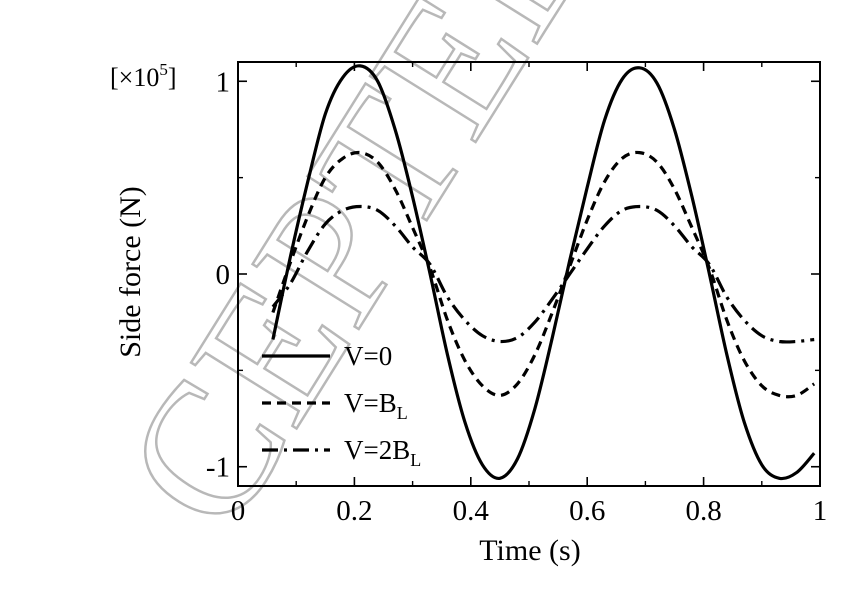 This screenshot has width=860, height=615. Describe the element at coordinates (223, 275) in the screenshot. I see `y-tick-label: 0` at that location.